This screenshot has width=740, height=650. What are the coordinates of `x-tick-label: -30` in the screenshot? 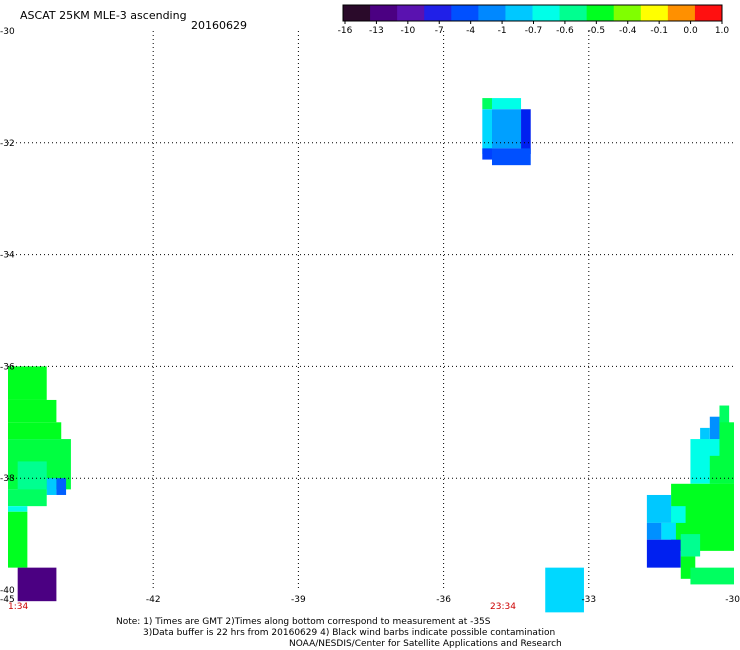 It's located at (732, 600).